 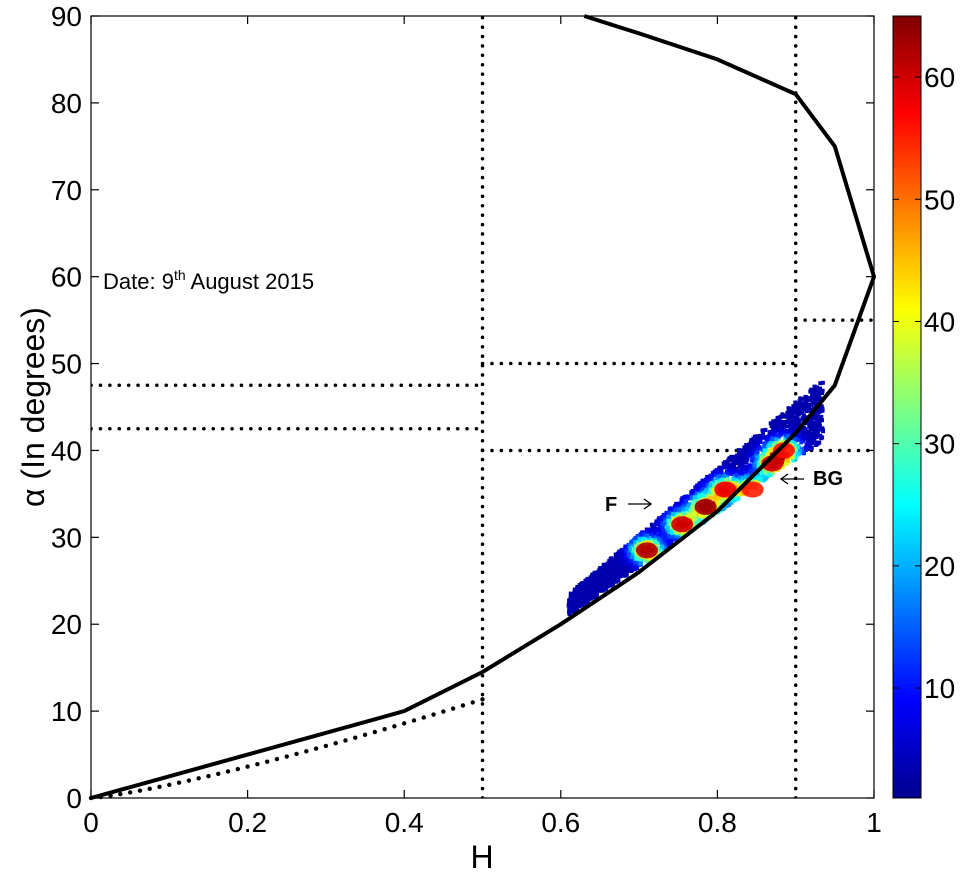 I want to click on y-tick-label: 30, so click(x=66, y=537).